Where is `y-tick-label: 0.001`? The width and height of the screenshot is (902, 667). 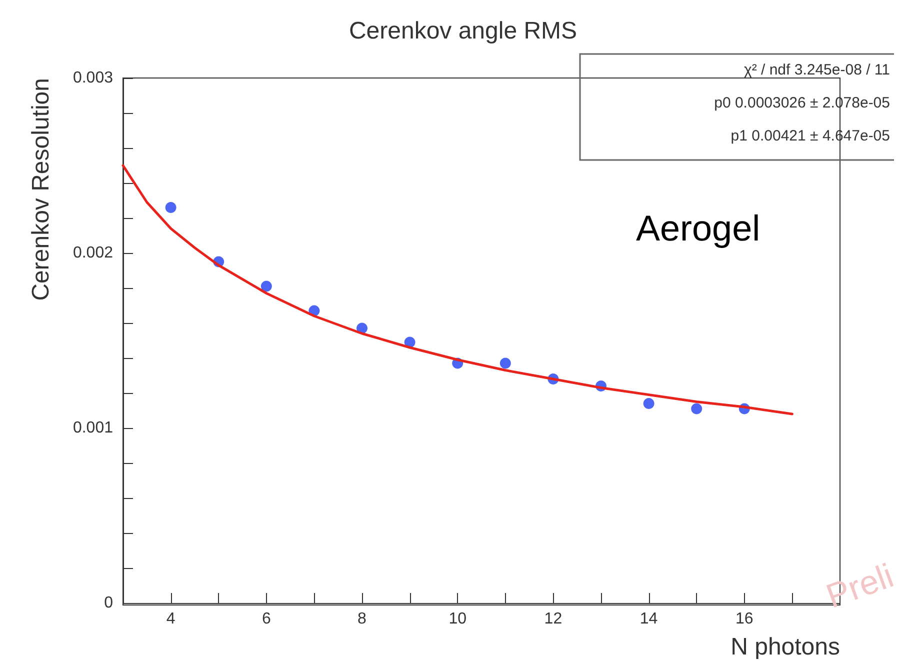 y-tick-label: 0.001 is located at coordinates (93, 428).